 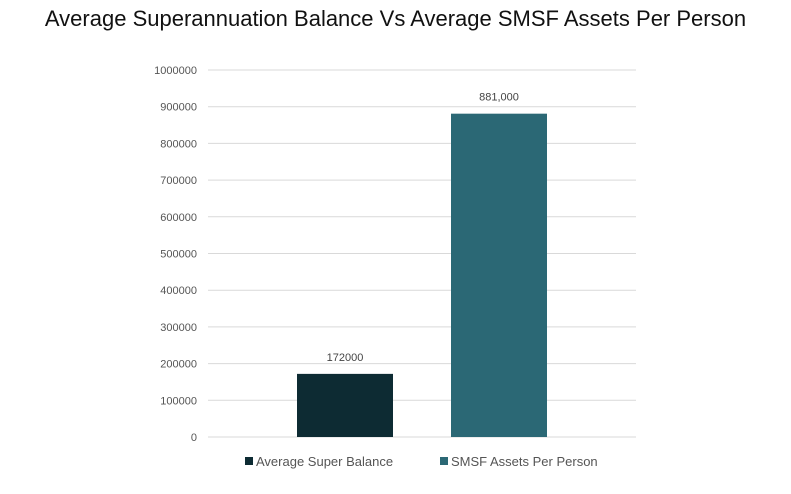 What do you see at coordinates (178, 255) in the screenshot?
I see `y-tick-label: 500000` at bounding box center [178, 255].